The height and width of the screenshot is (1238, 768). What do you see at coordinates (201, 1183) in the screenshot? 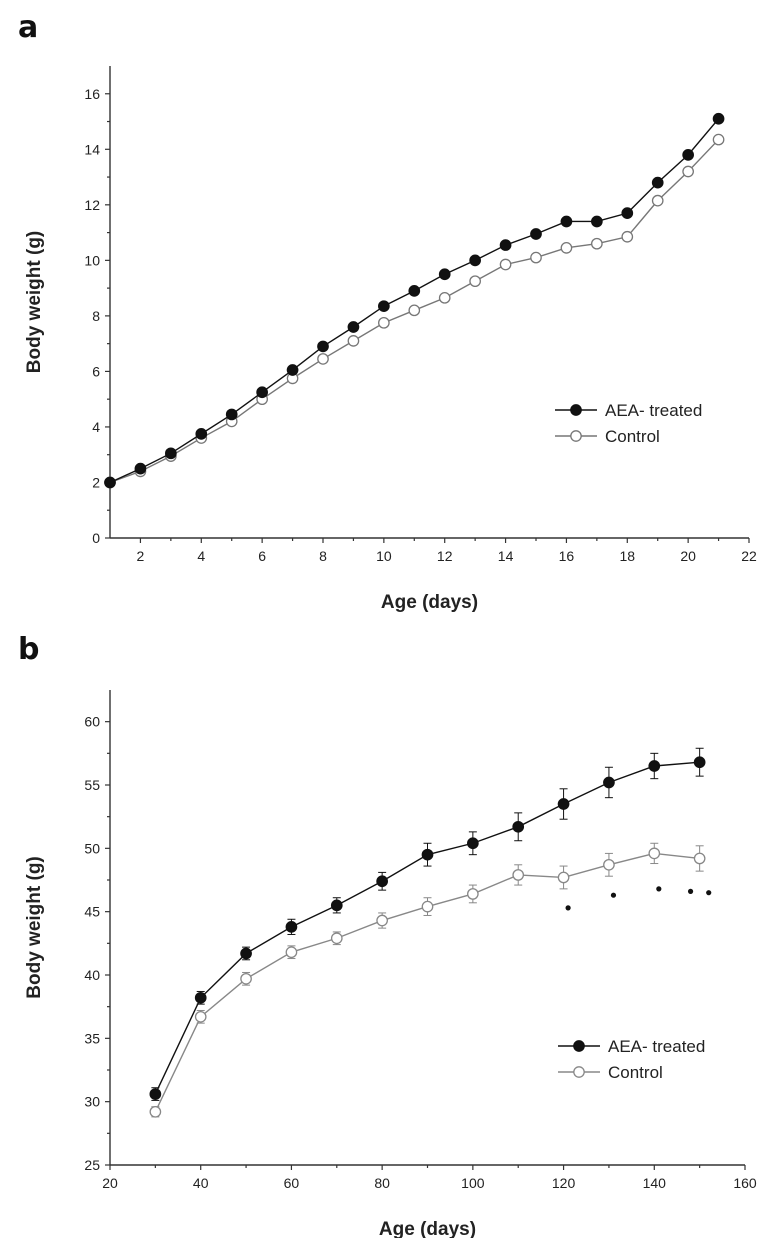
I see `x-tick-label: 40` at bounding box center [201, 1183].